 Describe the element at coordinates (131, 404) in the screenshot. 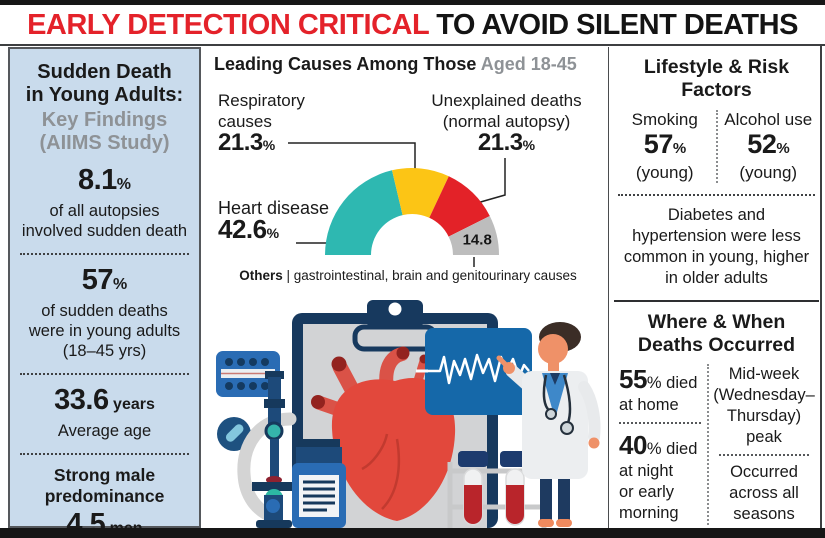

I see `stat-unit: years` at that location.